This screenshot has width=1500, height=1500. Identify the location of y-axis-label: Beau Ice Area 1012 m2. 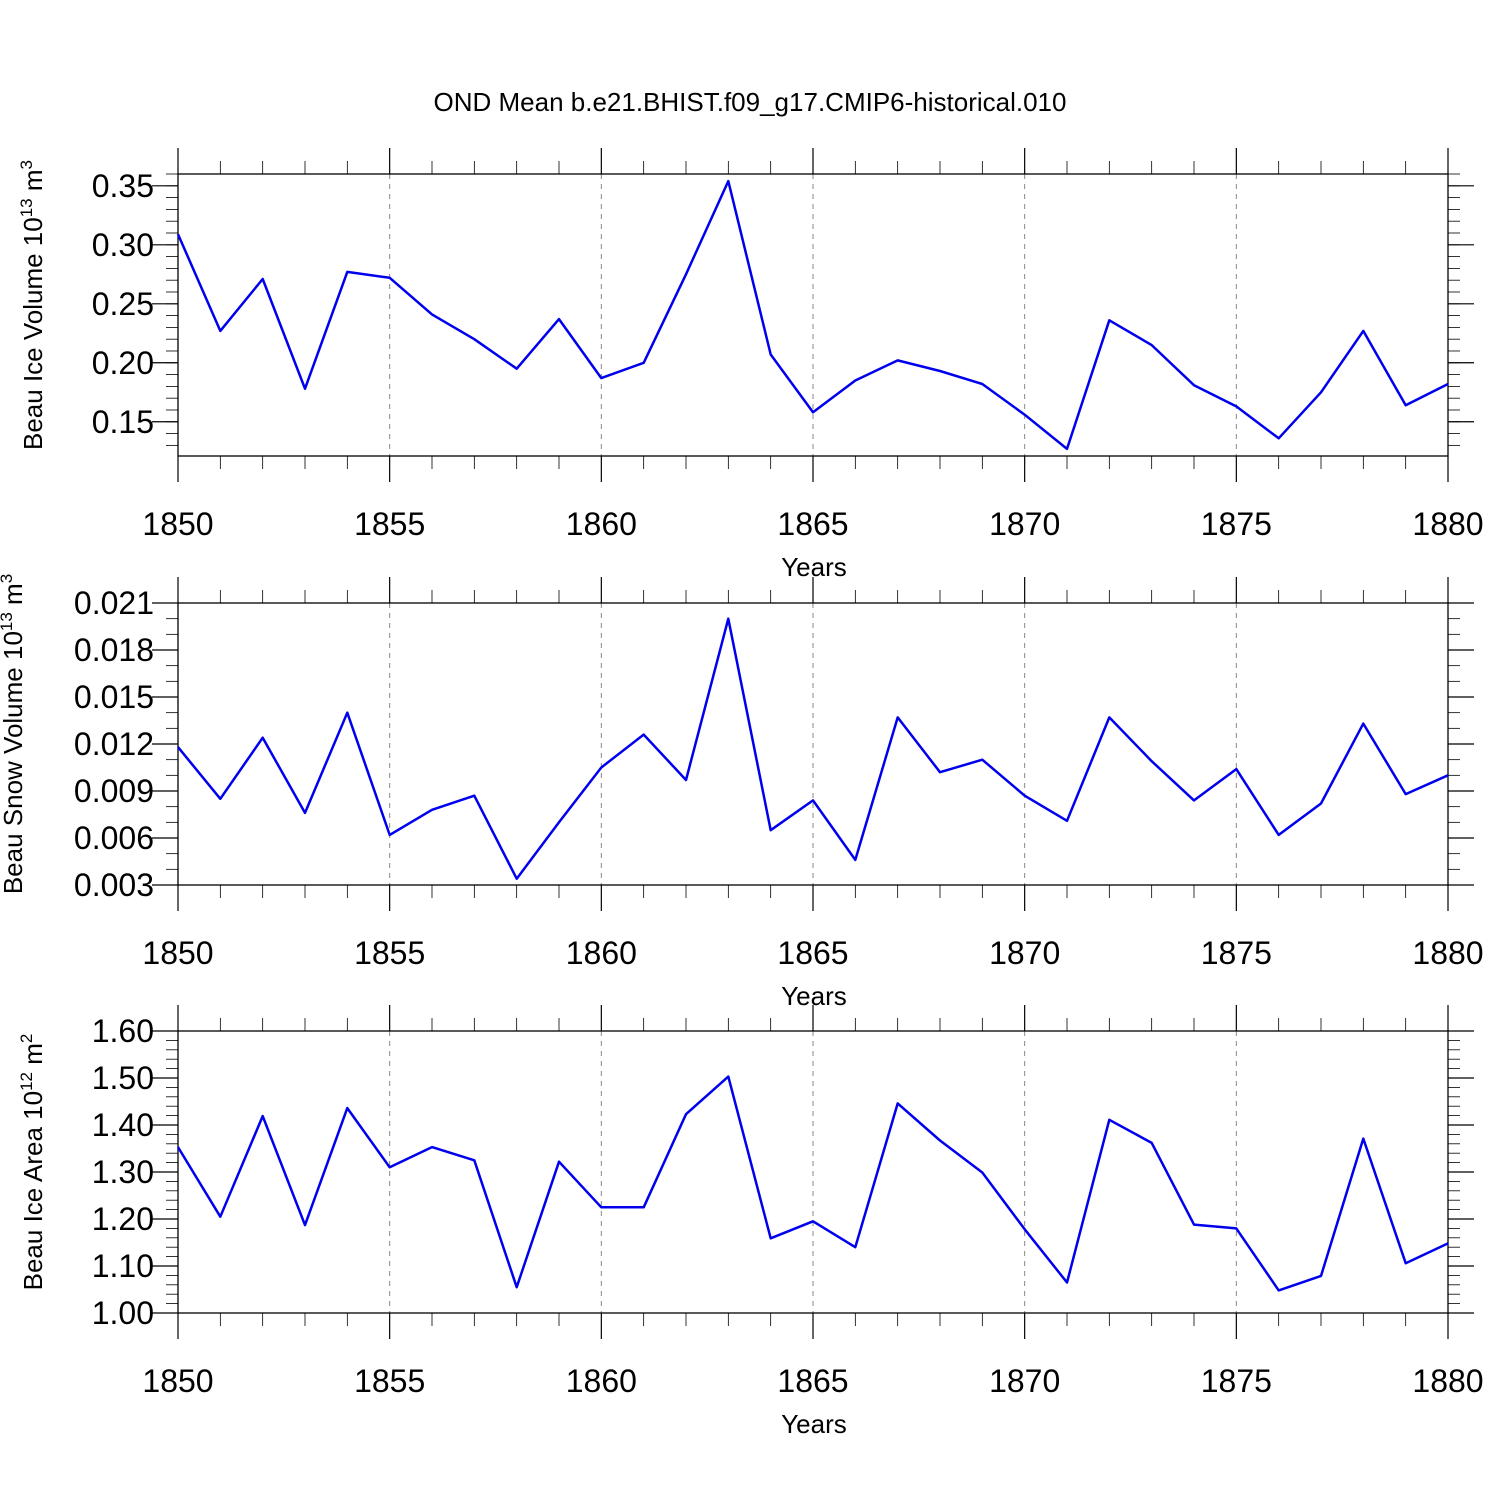
(32, 1162).